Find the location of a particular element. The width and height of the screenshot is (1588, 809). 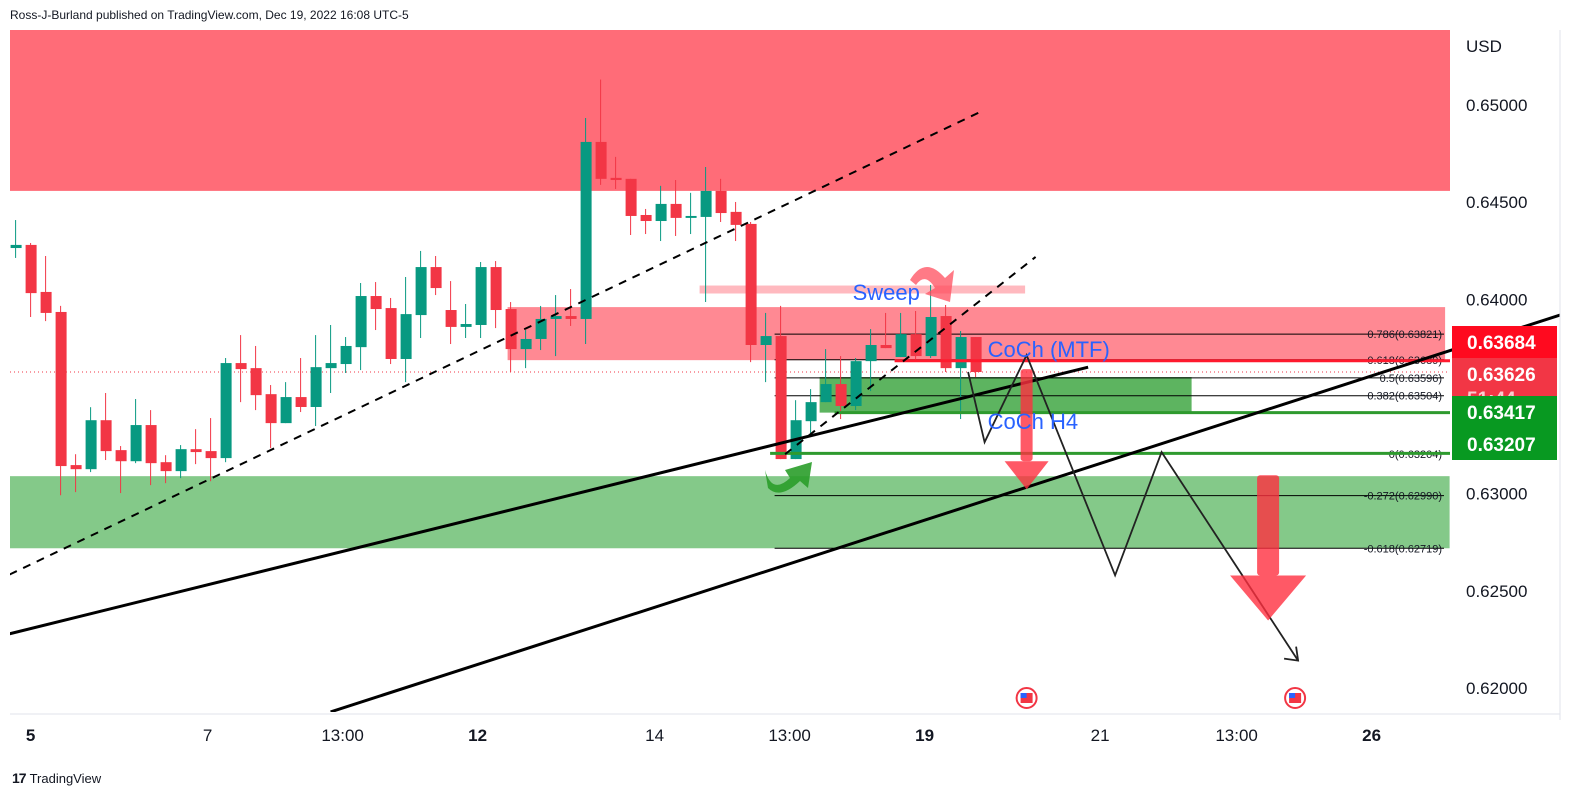

brand-name: TradingView is located at coordinates (65, 778).